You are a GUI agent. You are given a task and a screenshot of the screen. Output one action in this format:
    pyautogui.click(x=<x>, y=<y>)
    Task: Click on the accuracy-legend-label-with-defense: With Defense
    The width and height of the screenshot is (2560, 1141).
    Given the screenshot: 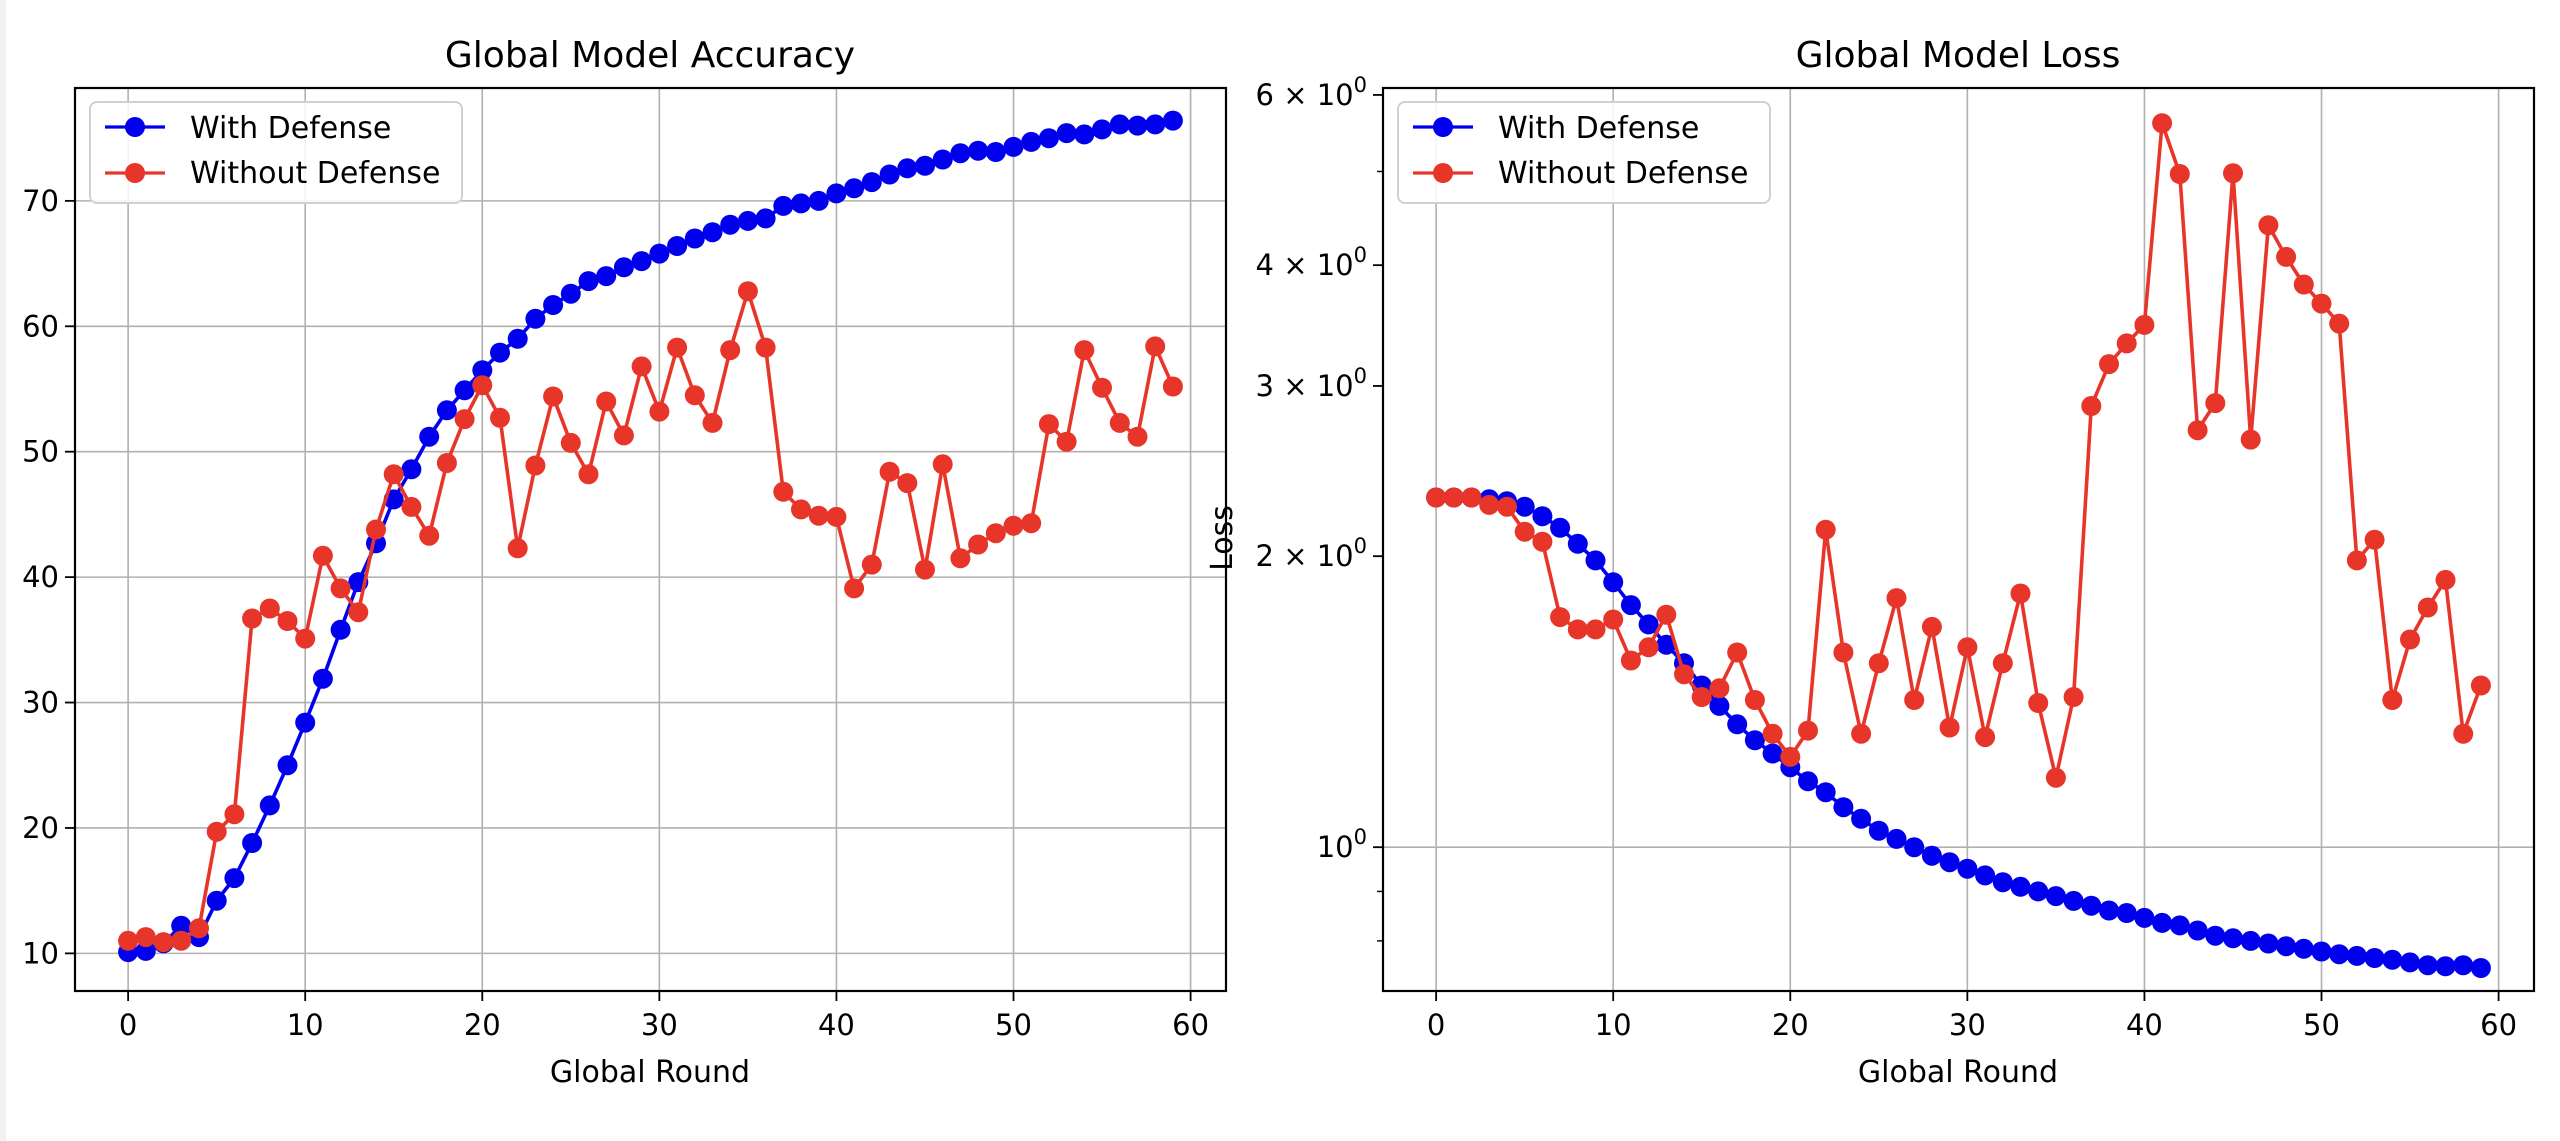 What is the action you would take?
    pyautogui.click(x=290, y=128)
    